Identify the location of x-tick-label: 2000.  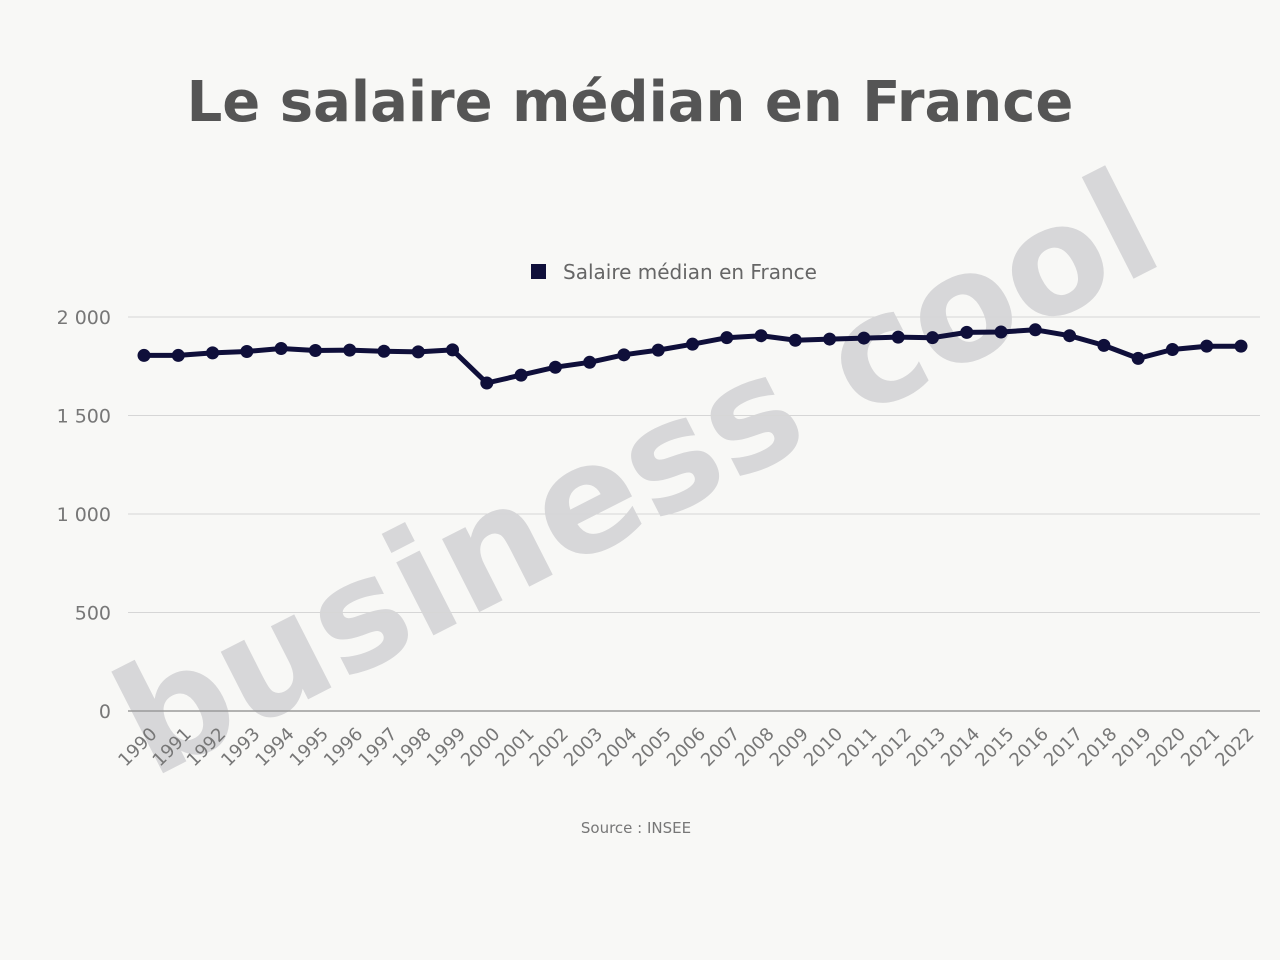
(480, 747).